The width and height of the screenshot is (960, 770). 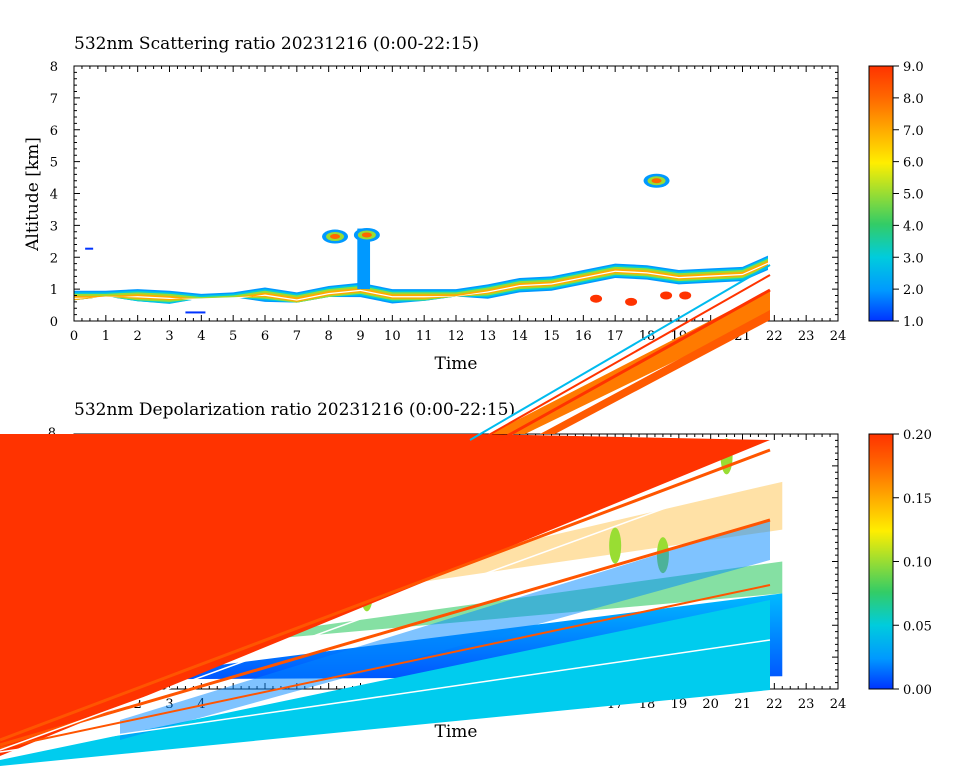 I want to click on scattering-colorbar, so click(x=881, y=193).